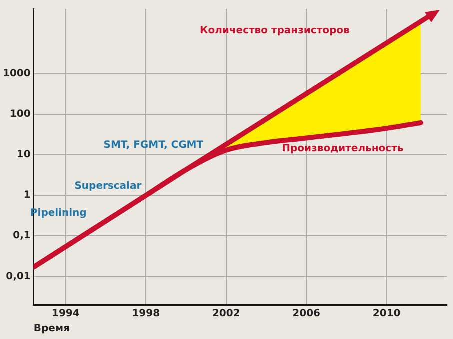 The height and width of the screenshot is (339, 453). What do you see at coordinates (386, 314) in the screenshot?
I see `x-tick-label: 2010` at bounding box center [386, 314].